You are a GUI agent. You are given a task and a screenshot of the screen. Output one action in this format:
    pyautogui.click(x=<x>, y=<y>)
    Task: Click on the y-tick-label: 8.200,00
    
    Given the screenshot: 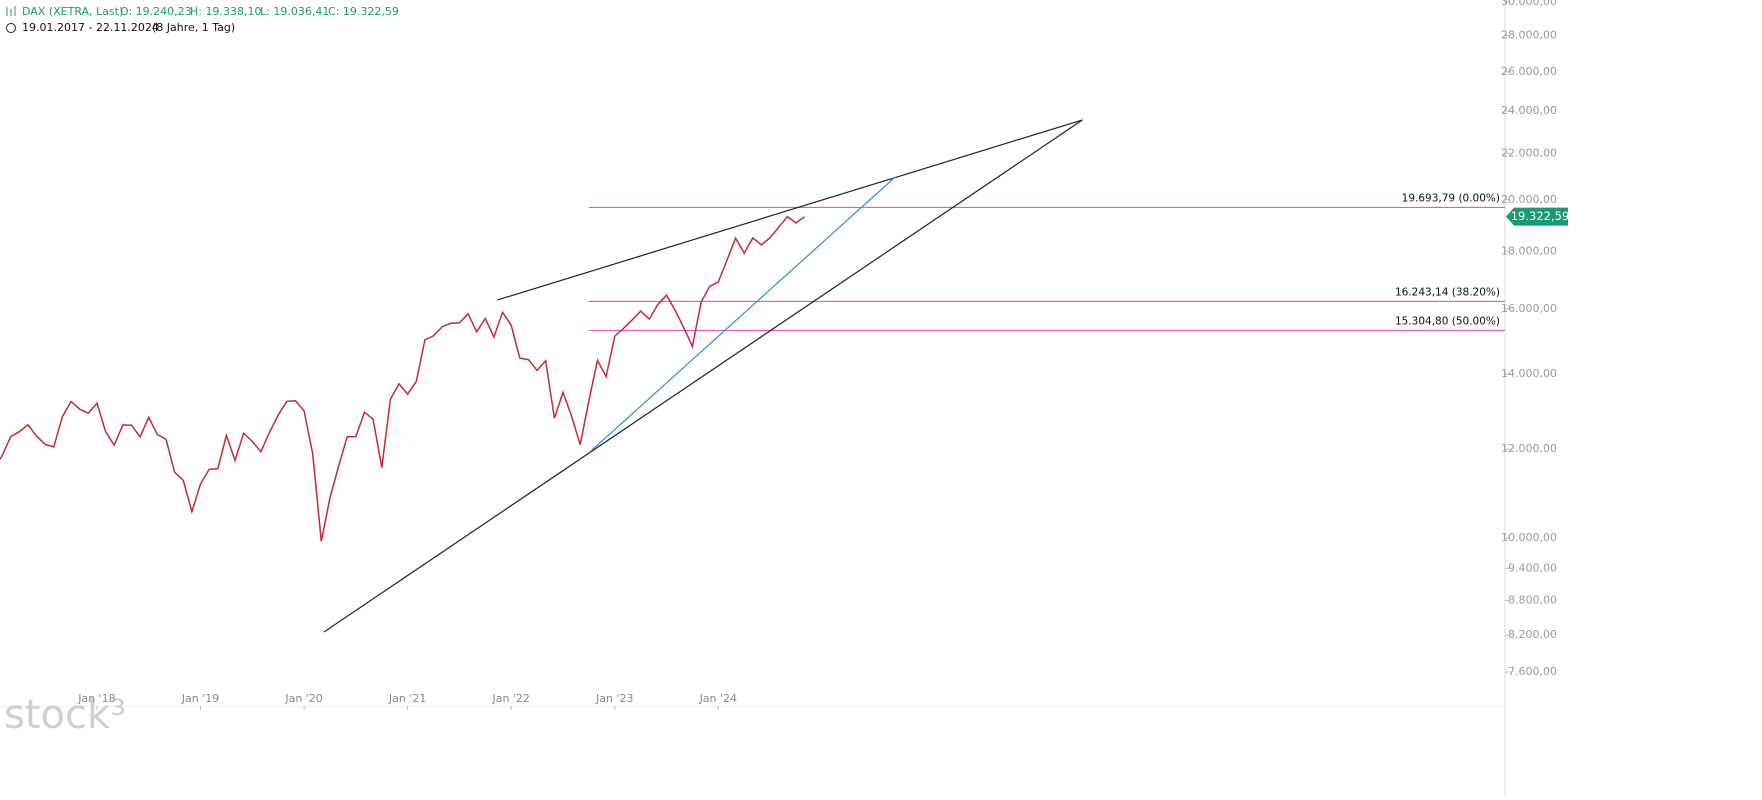 What is the action you would take?
    pyautogui.click(x=1532, y=634)
    